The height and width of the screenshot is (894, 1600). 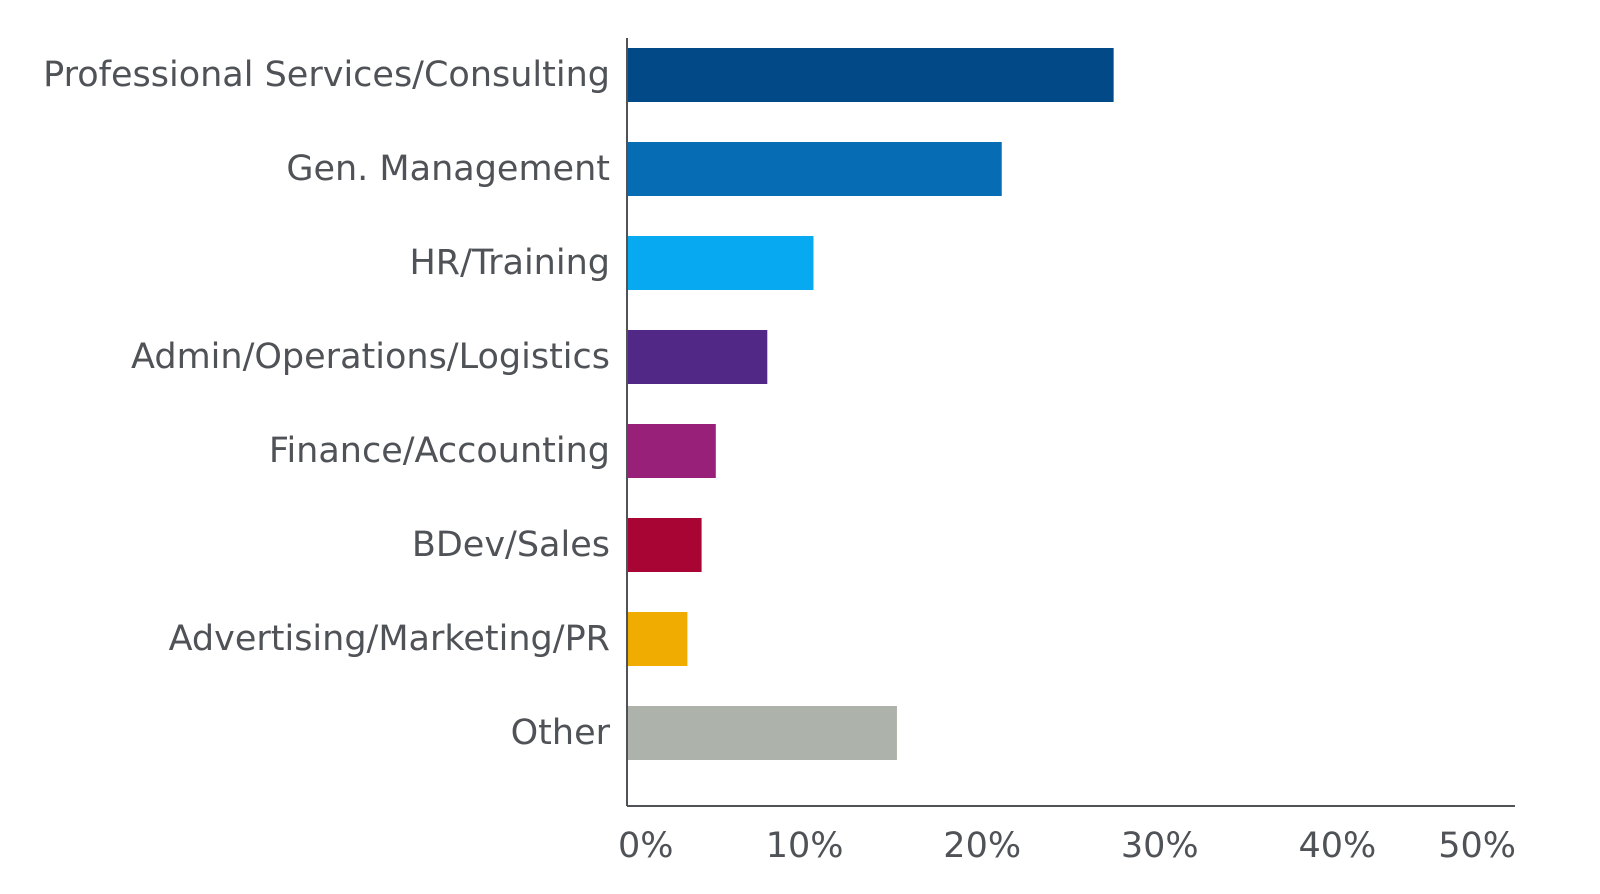 What do you see at coordinates (1160, 846) in the screenshot?
I see `x-tick-label-3: 30%` at bounding box center [1160, 846].